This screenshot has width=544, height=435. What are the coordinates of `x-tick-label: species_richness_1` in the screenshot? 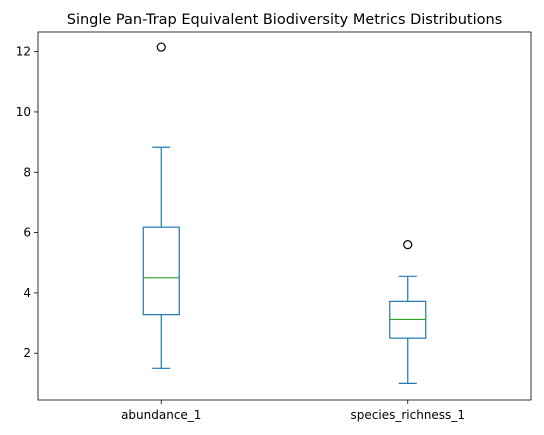 It's located at (408, 415).